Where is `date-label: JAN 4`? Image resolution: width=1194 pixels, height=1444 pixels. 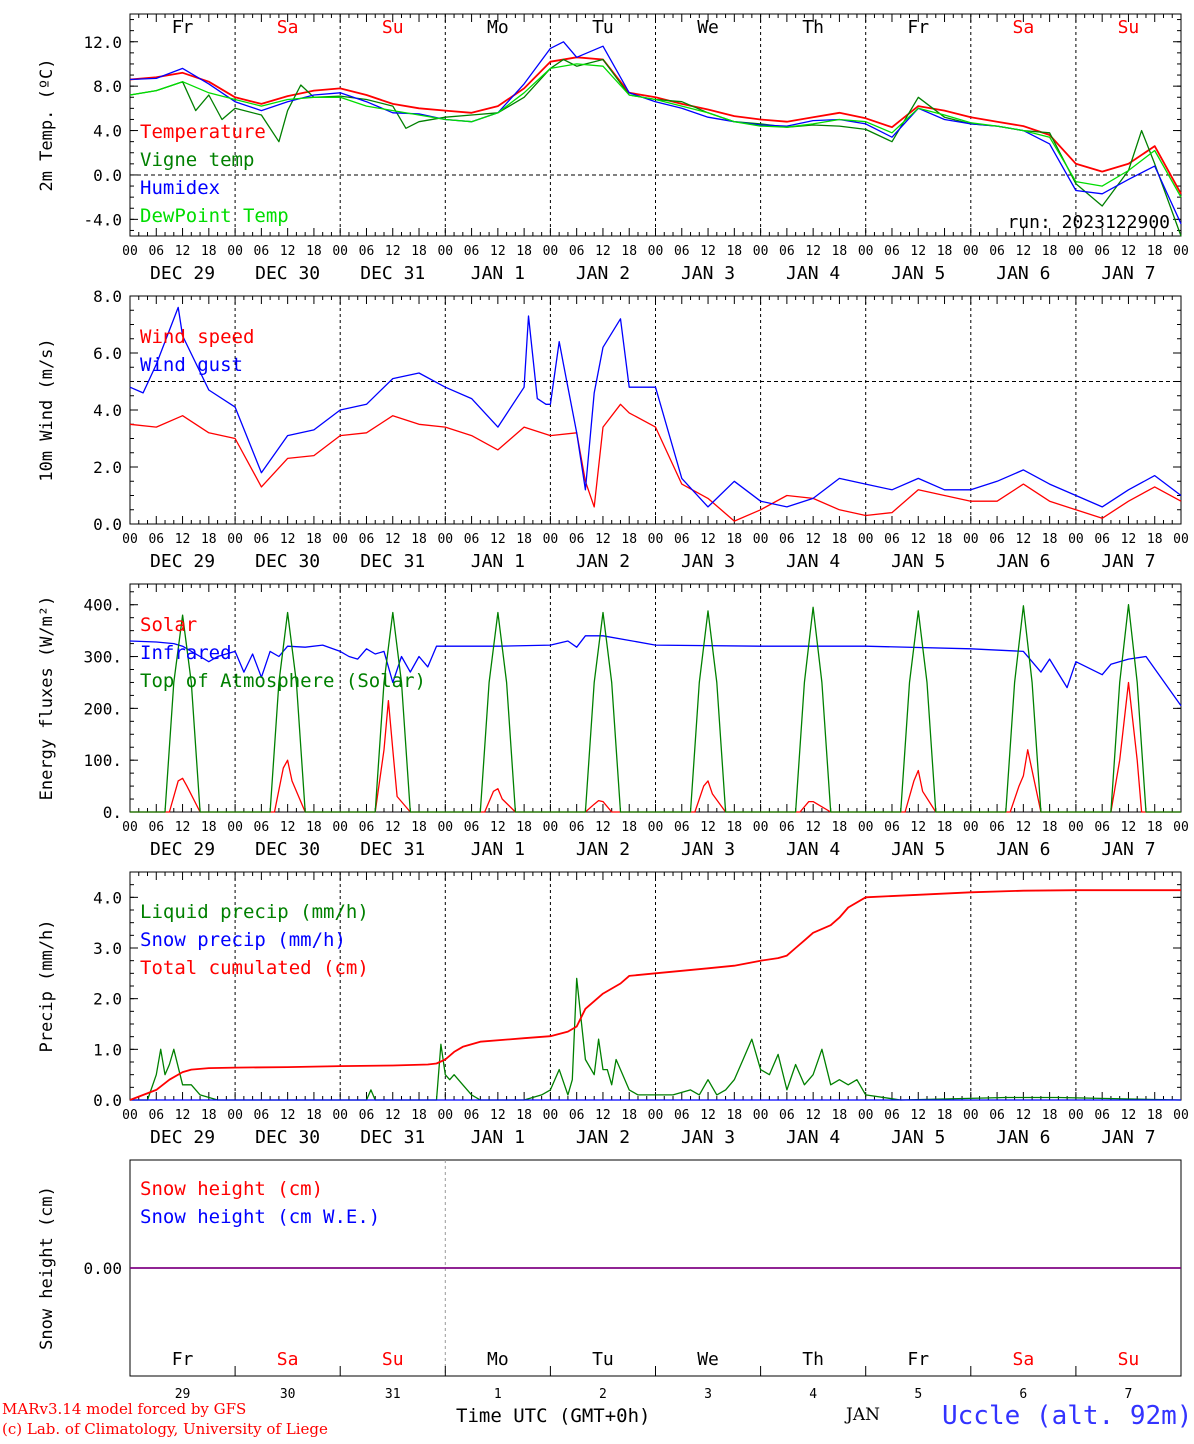 date-label: JAN 4 is located at coordinates (813, 849).